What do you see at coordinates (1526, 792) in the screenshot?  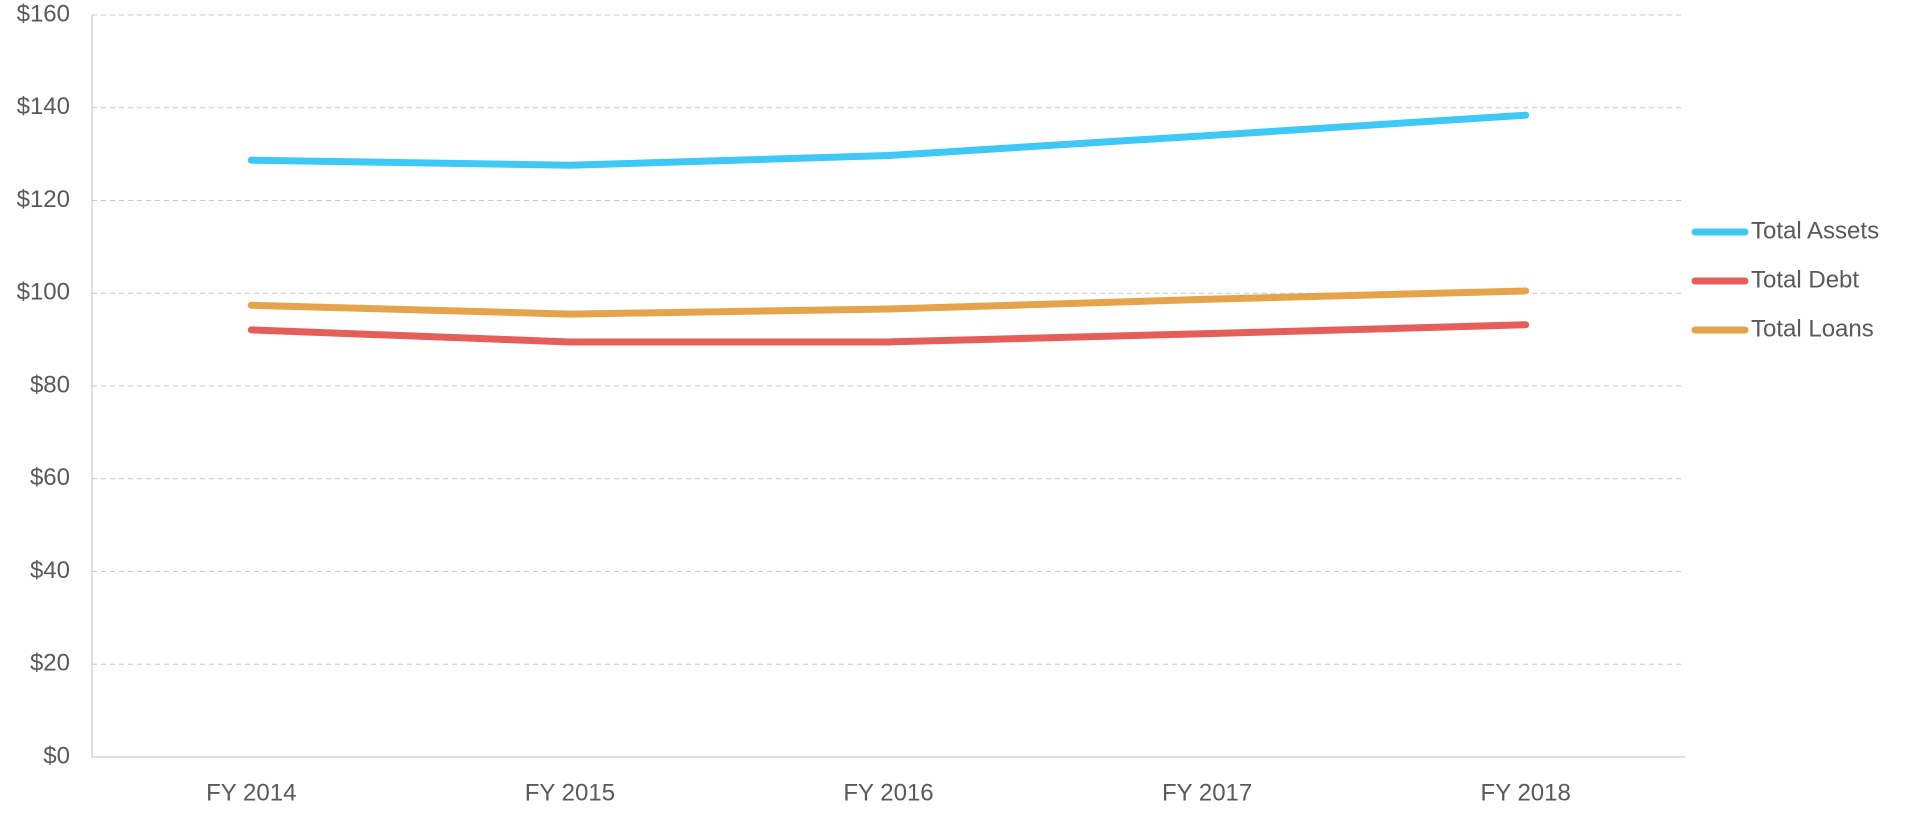 I see `x-tick-label: FY 2018` at bounding box center [1526, 792].